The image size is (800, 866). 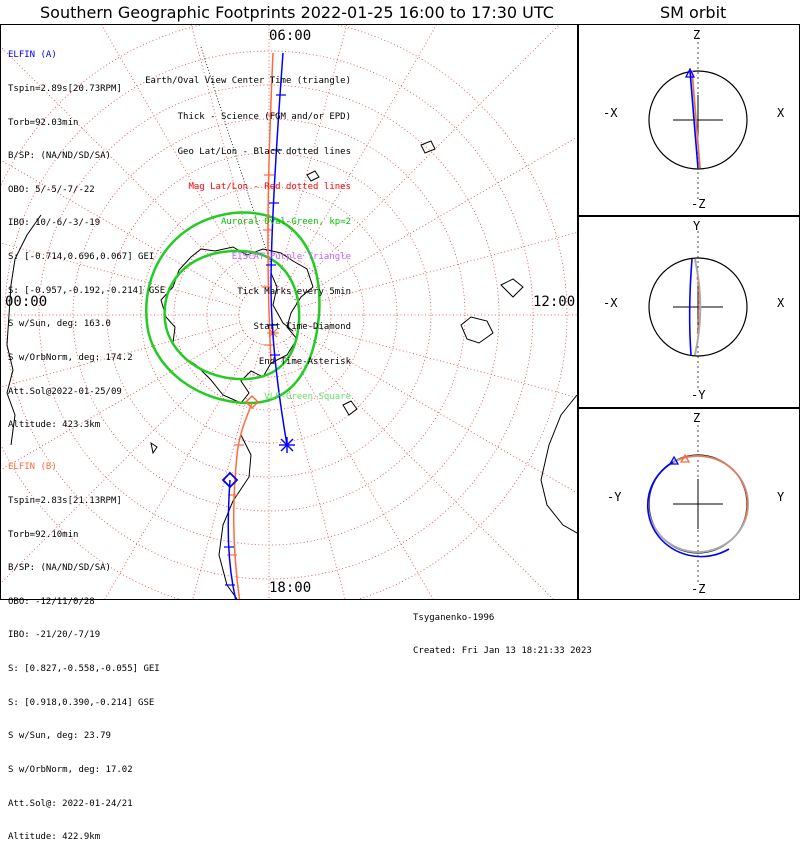 What do you see at coordinates (264, 116) in the screenshot?
I see `legend-item: Thick - Science (FGM and/or EPD)` at bounding box center [264, 116].